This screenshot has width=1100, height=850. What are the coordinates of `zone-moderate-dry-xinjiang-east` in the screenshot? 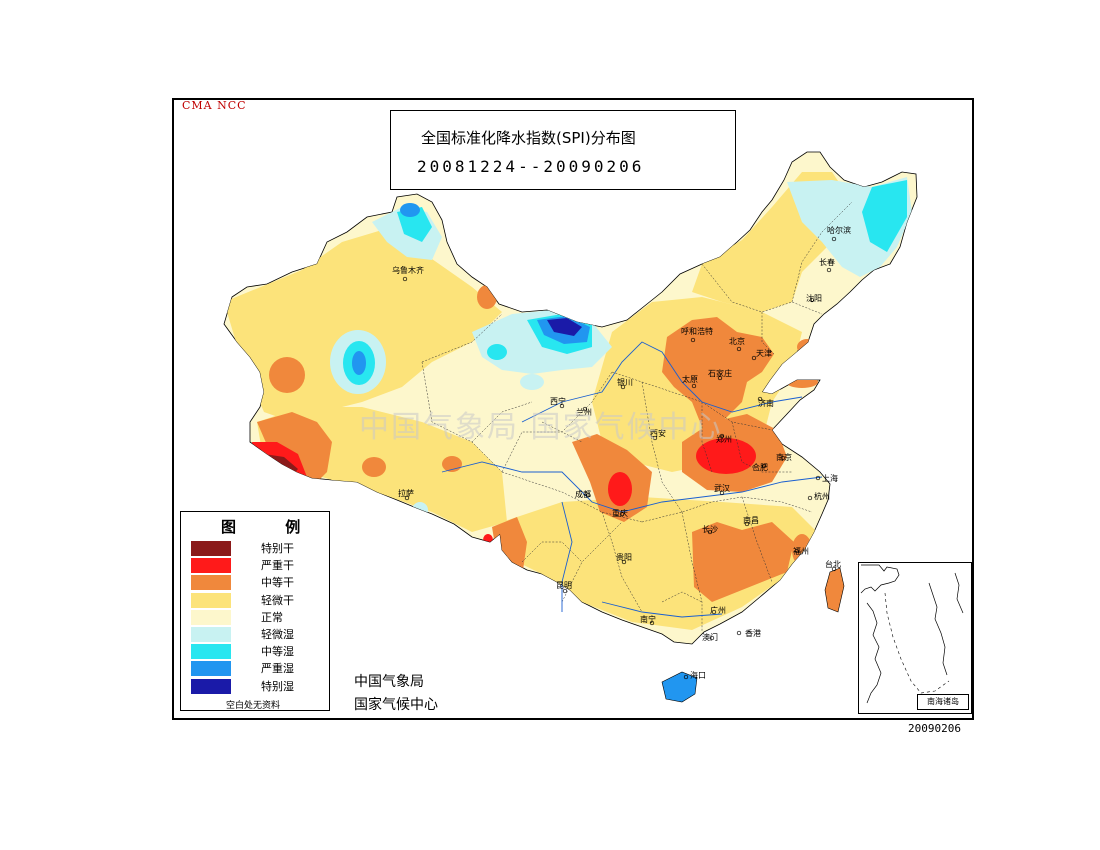 It's located at (487, 297).